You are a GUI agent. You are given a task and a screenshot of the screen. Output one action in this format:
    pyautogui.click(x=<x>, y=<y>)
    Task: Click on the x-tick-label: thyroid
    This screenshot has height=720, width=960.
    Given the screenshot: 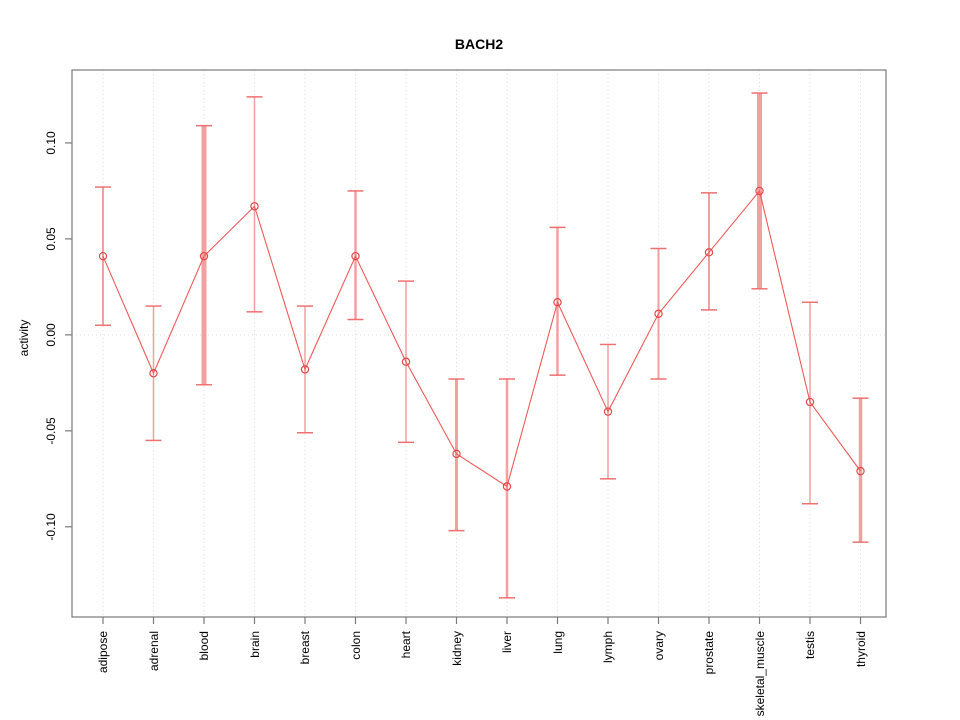 What is the action you would take?
    pyautogui.click(x=860, y=649)
    